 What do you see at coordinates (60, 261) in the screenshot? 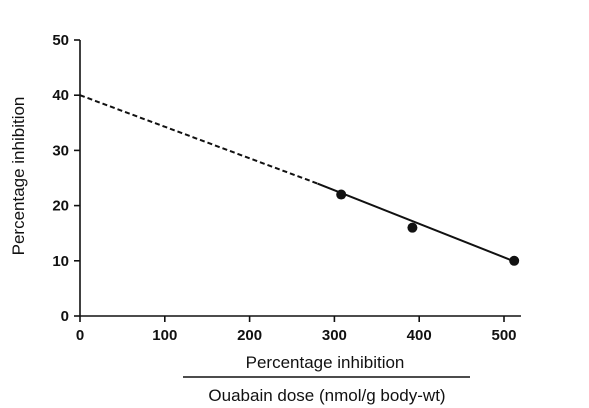
I see `y-tick-label: 10` at bounding box center [60, 261].